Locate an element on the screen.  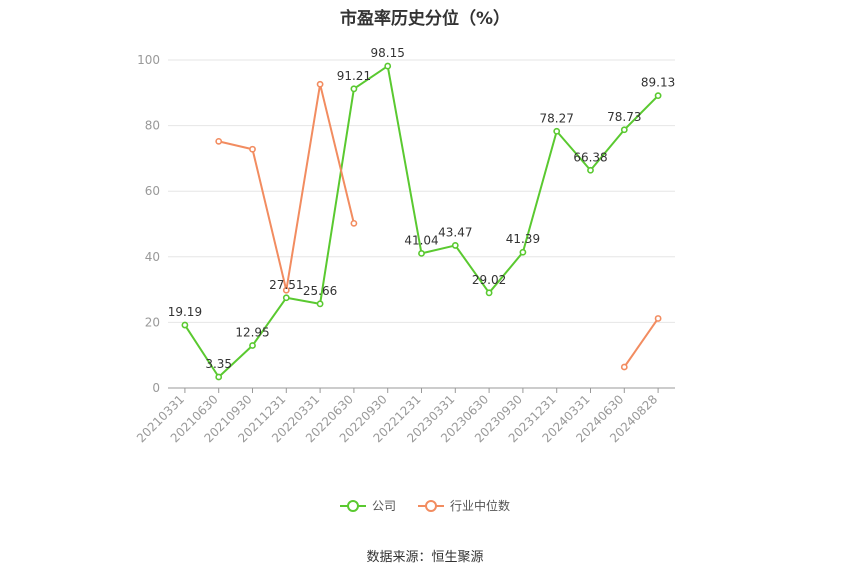
data-label: 19.19 is located at coordinates (185, 312).